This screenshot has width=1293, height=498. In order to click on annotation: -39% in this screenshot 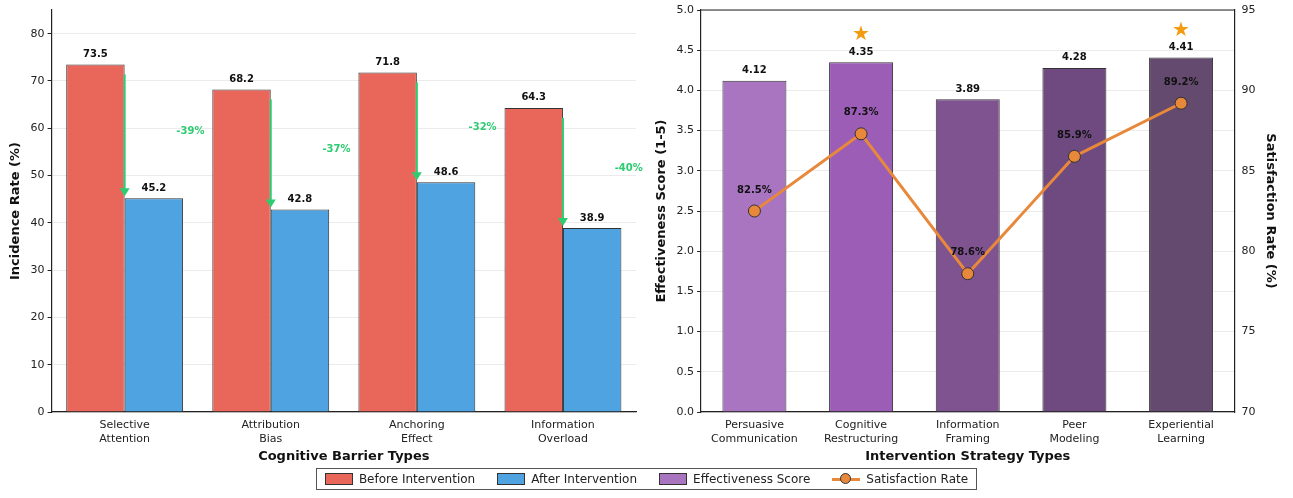, I will do `click(190, 130)`.